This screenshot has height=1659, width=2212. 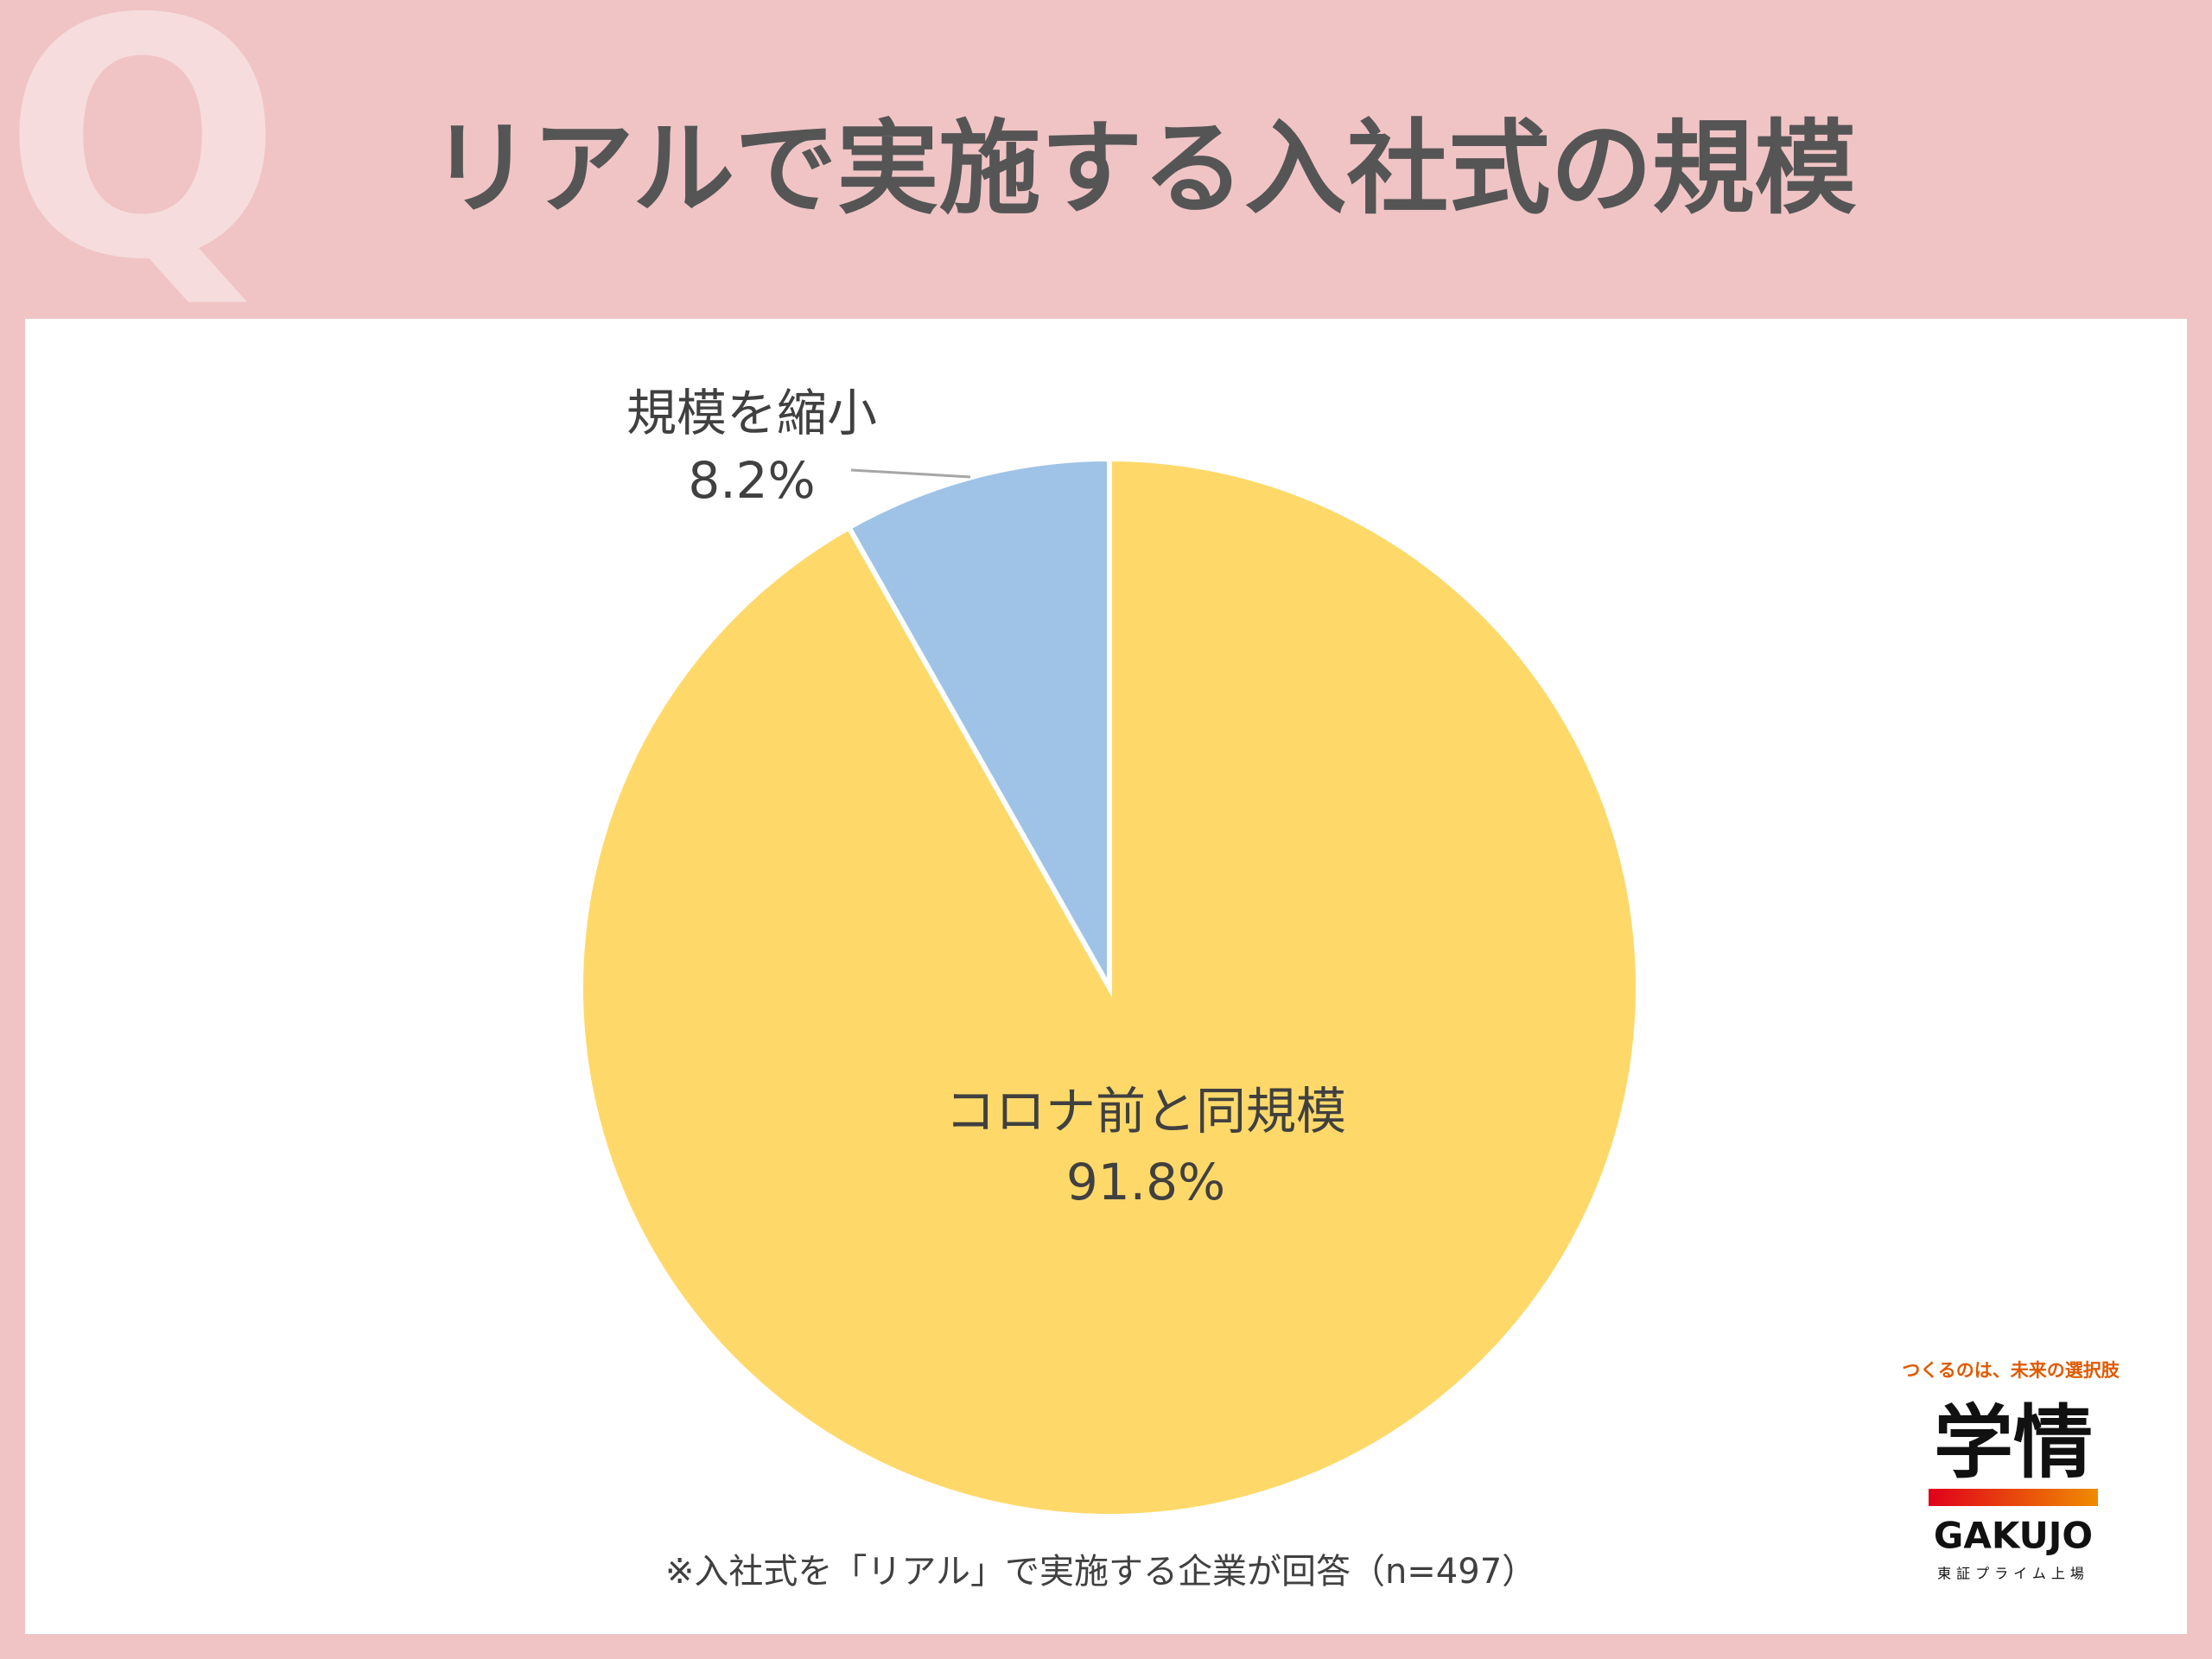 I want to click on logo: 学情, so click(x=2013, y=1442).